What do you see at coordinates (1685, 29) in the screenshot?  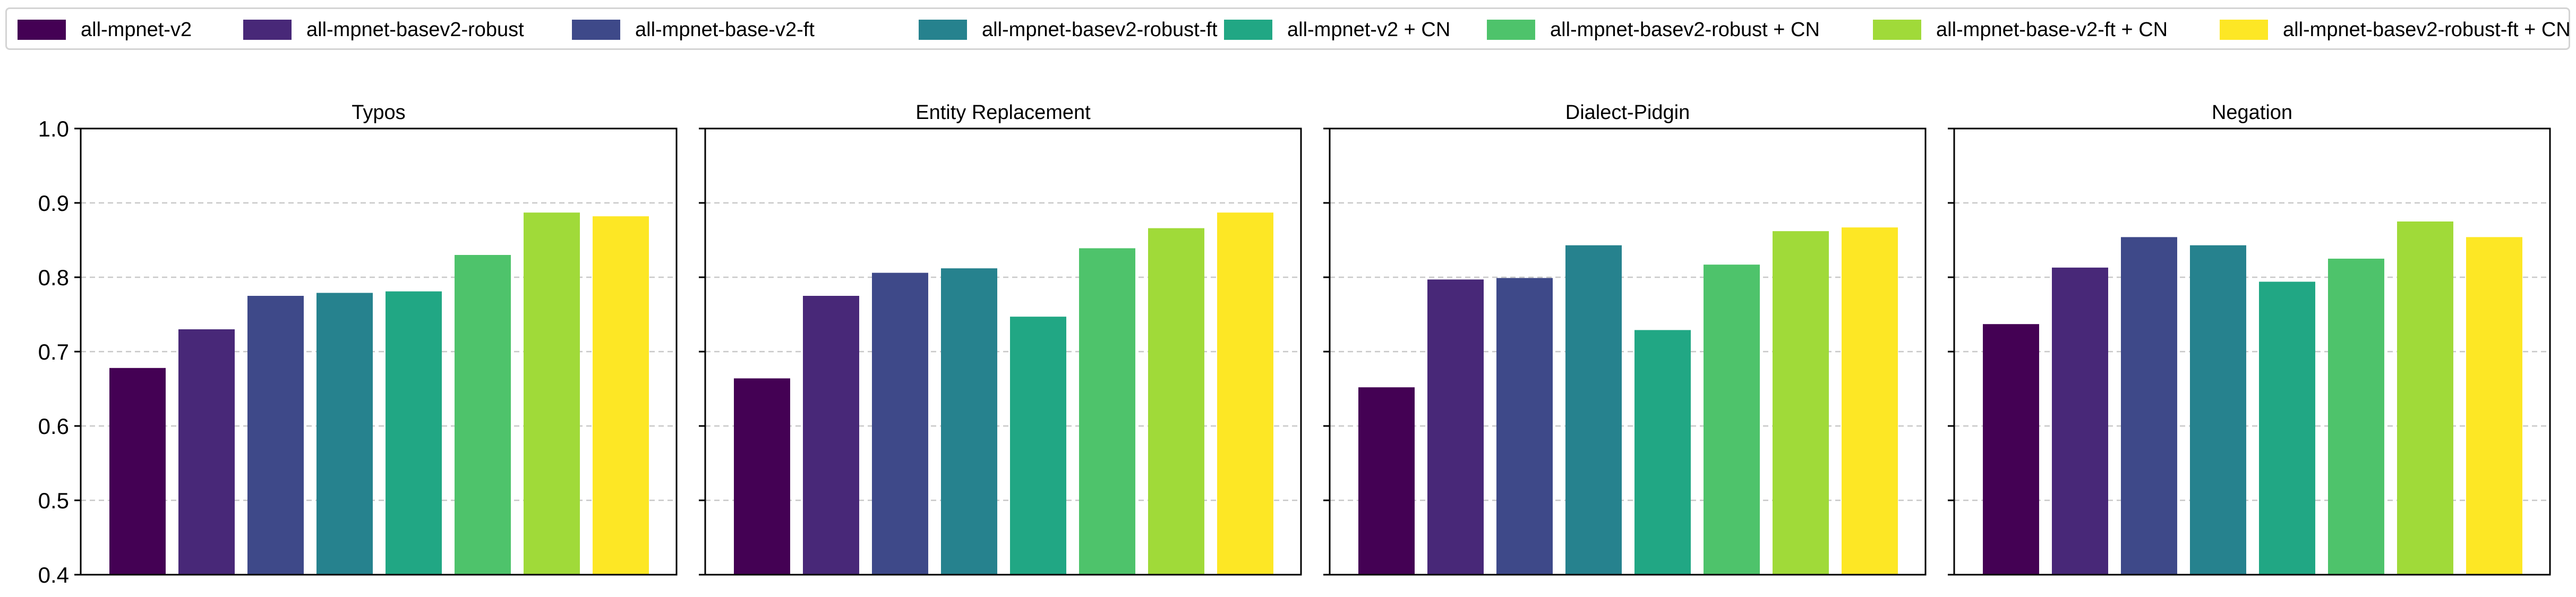 I see `legend-label: all-mpnet-basev2-robust + CN` at bounding box center [1685, 29].